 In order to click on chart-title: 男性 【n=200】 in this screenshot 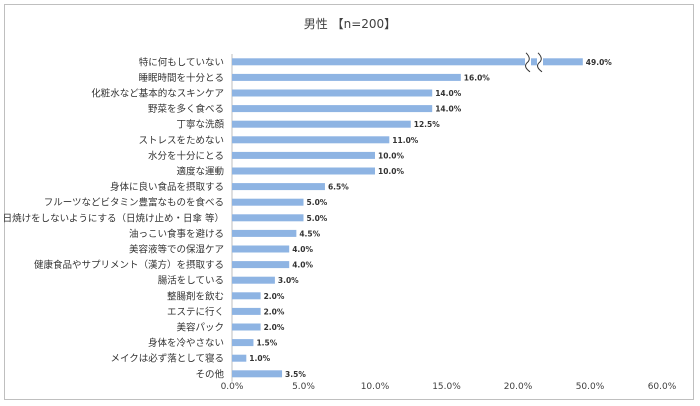, I will do `click(350, 24)`.